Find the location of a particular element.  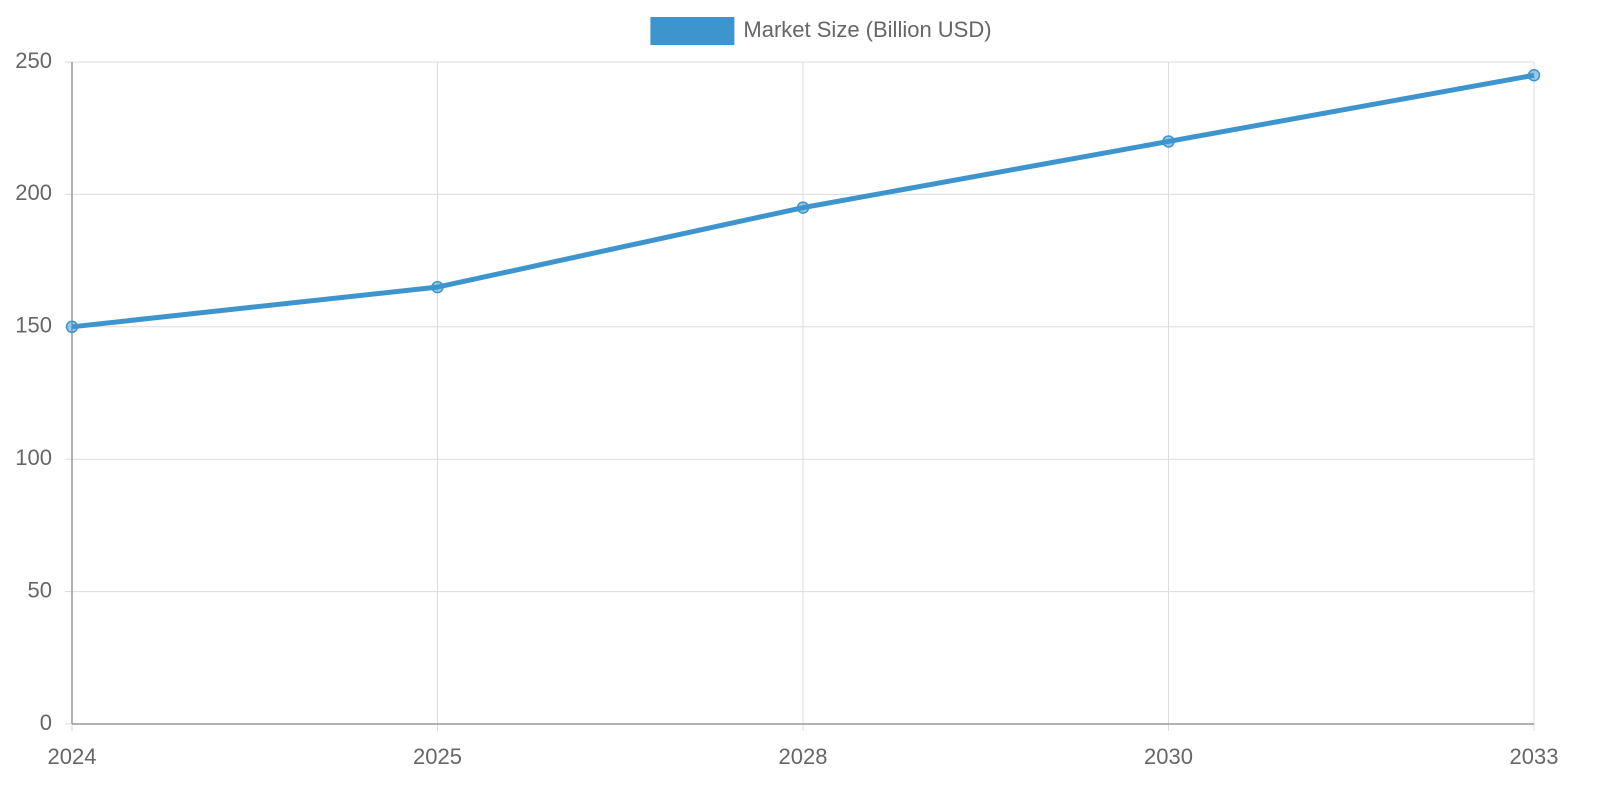

legend-swatch is located at coordinates (692, 31).